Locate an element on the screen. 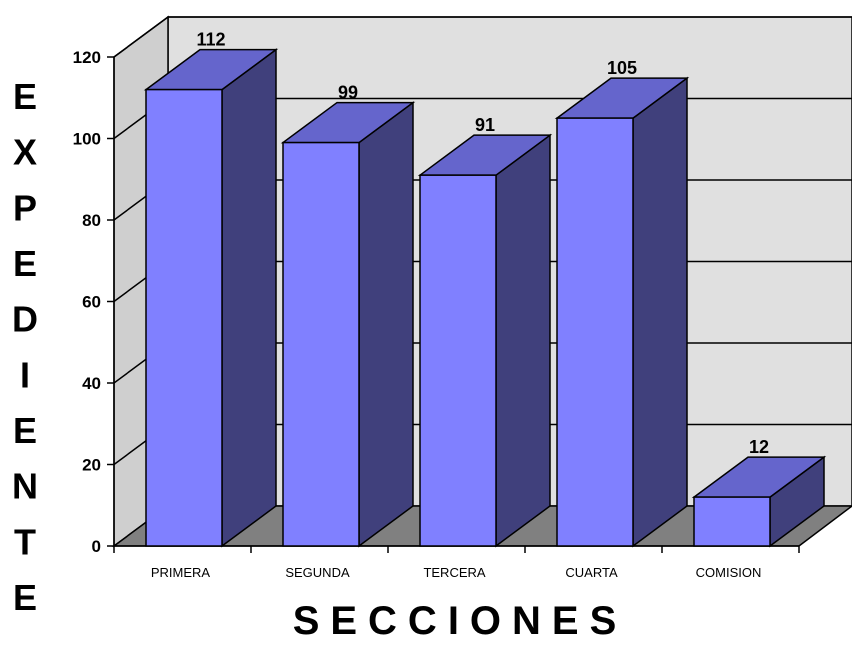 The image size is (852, 648). bar-cuarta: 105 is located at coordinates (622, 303).